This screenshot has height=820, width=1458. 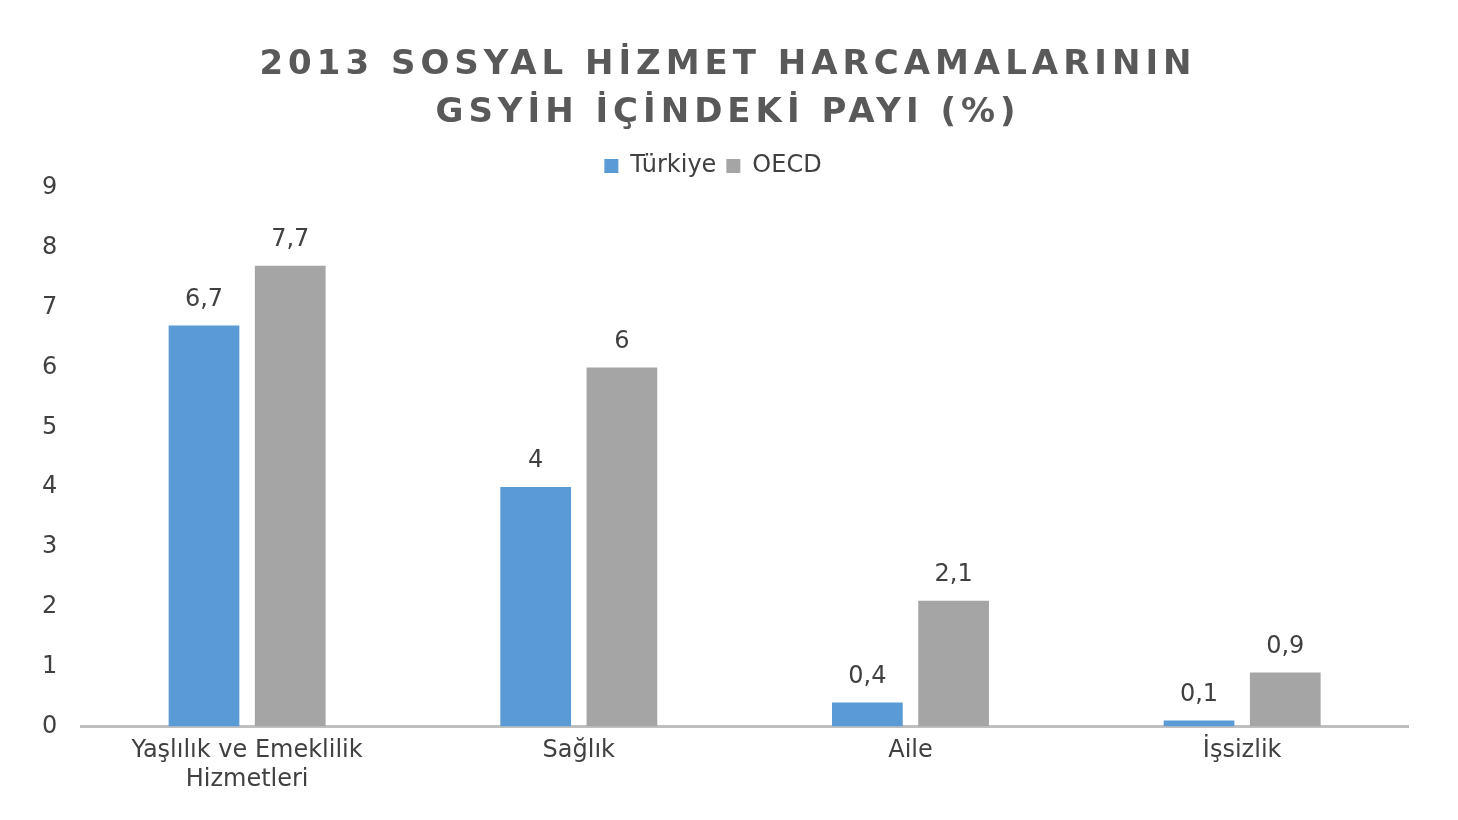 What do you see at coordinates (1199, 692) in the screenshot?
I see `data-label: 0,1` at bounding box center [1199, 692].